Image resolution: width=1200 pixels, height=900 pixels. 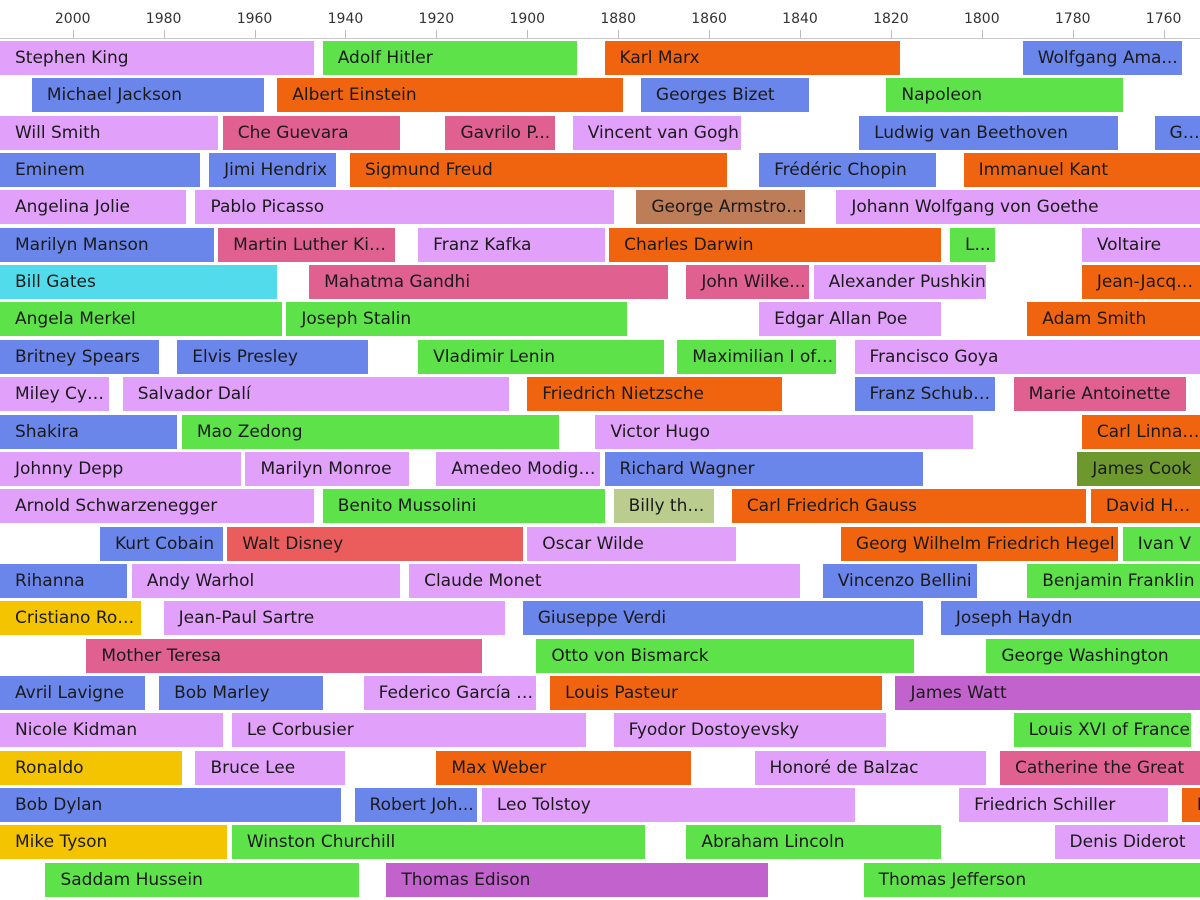 What do you see at coordinates (900, 580) in the screenshot?
I see `timeline-bar: Vincenzo Bellini` at bounding box center [900, 580].